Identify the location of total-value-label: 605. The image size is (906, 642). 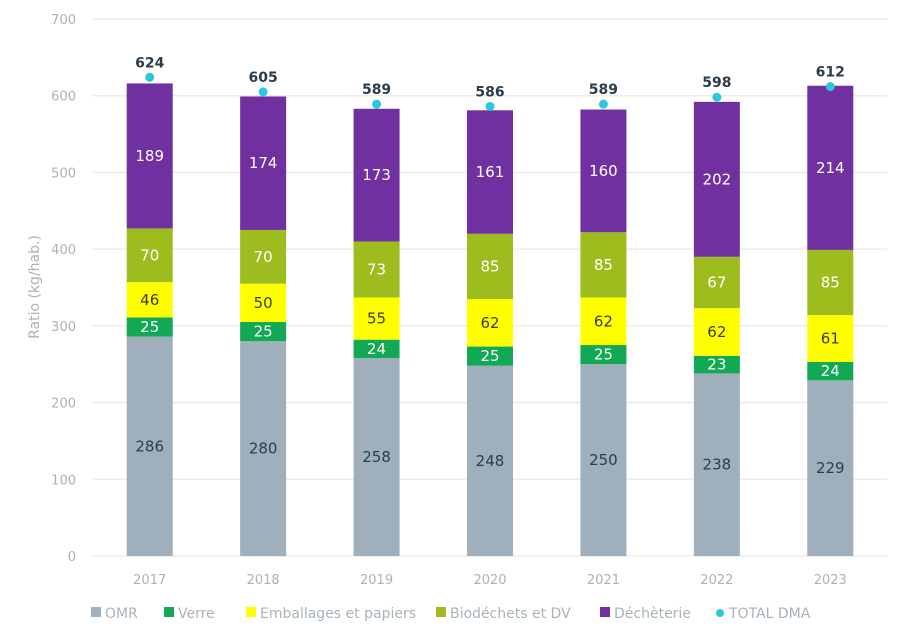
(263, 78).